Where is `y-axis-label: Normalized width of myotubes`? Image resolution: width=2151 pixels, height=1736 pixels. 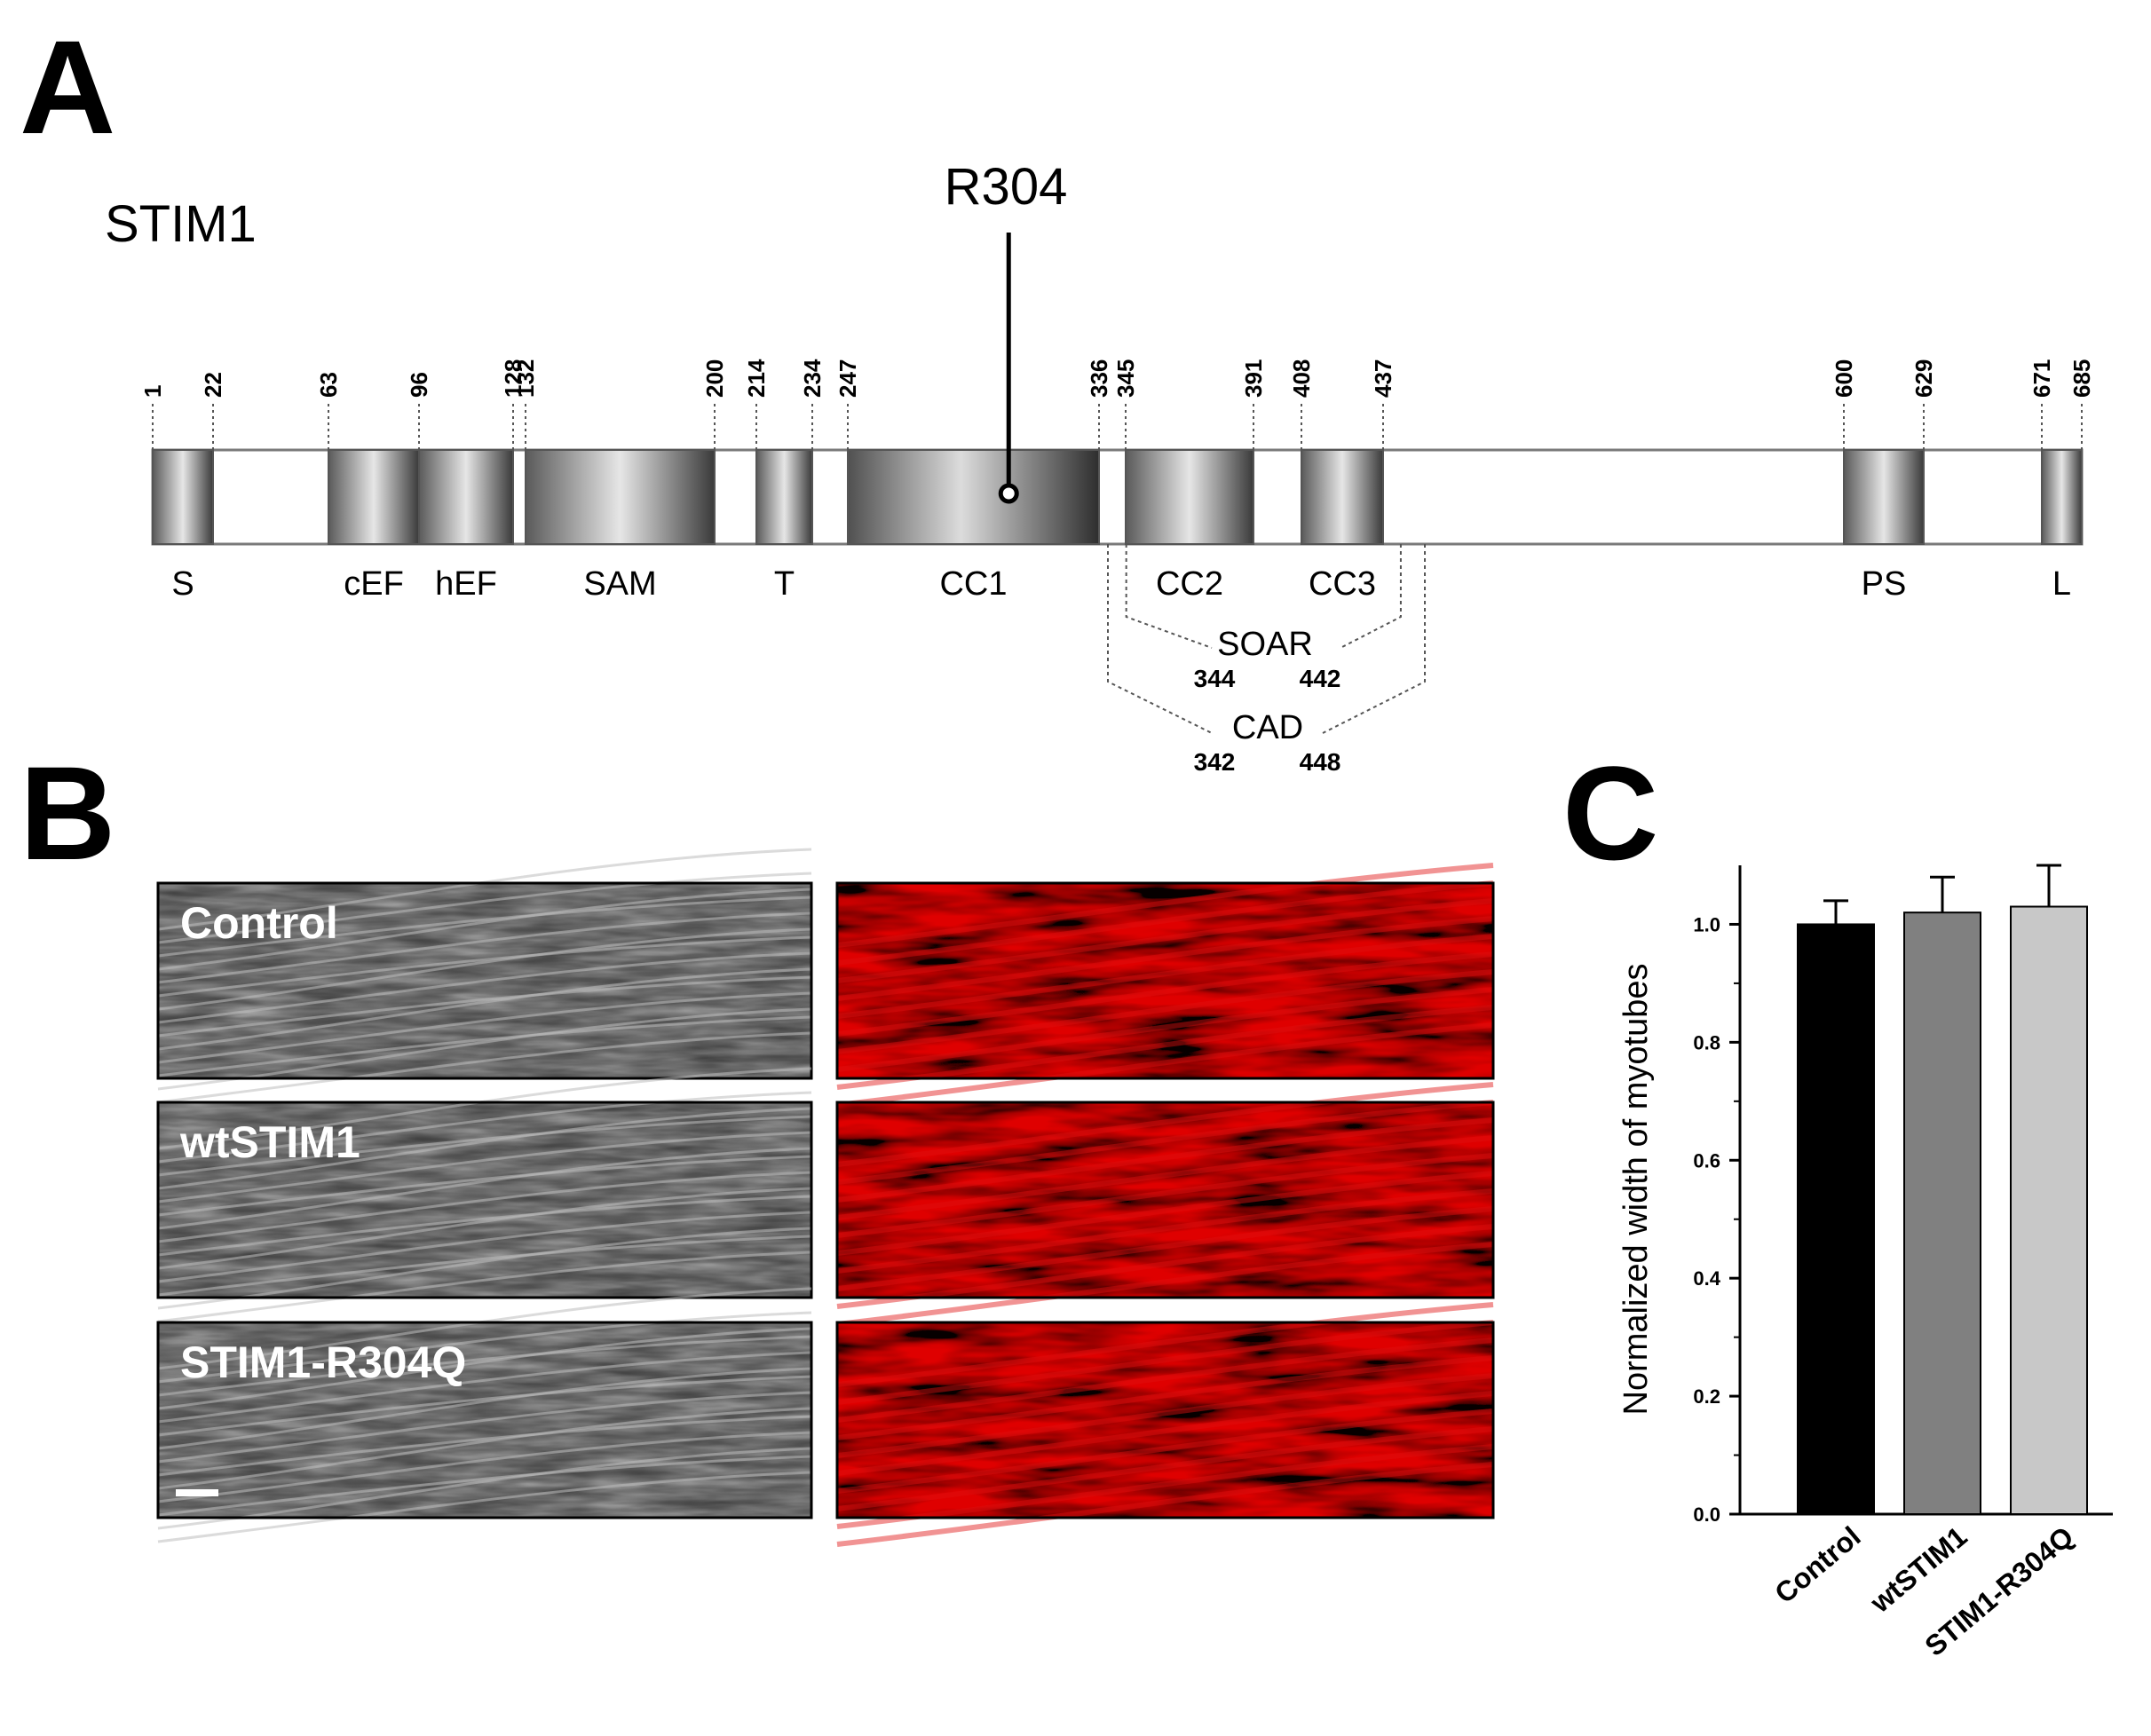
y-axis-label: Normalized width of myotubes is located at coordinates (1636, 1190).